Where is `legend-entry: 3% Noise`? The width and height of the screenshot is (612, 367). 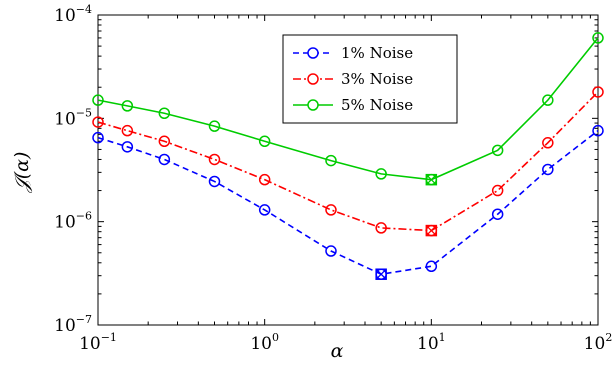 legend-entry: 3% Noise is located at coordinates (353, 79).